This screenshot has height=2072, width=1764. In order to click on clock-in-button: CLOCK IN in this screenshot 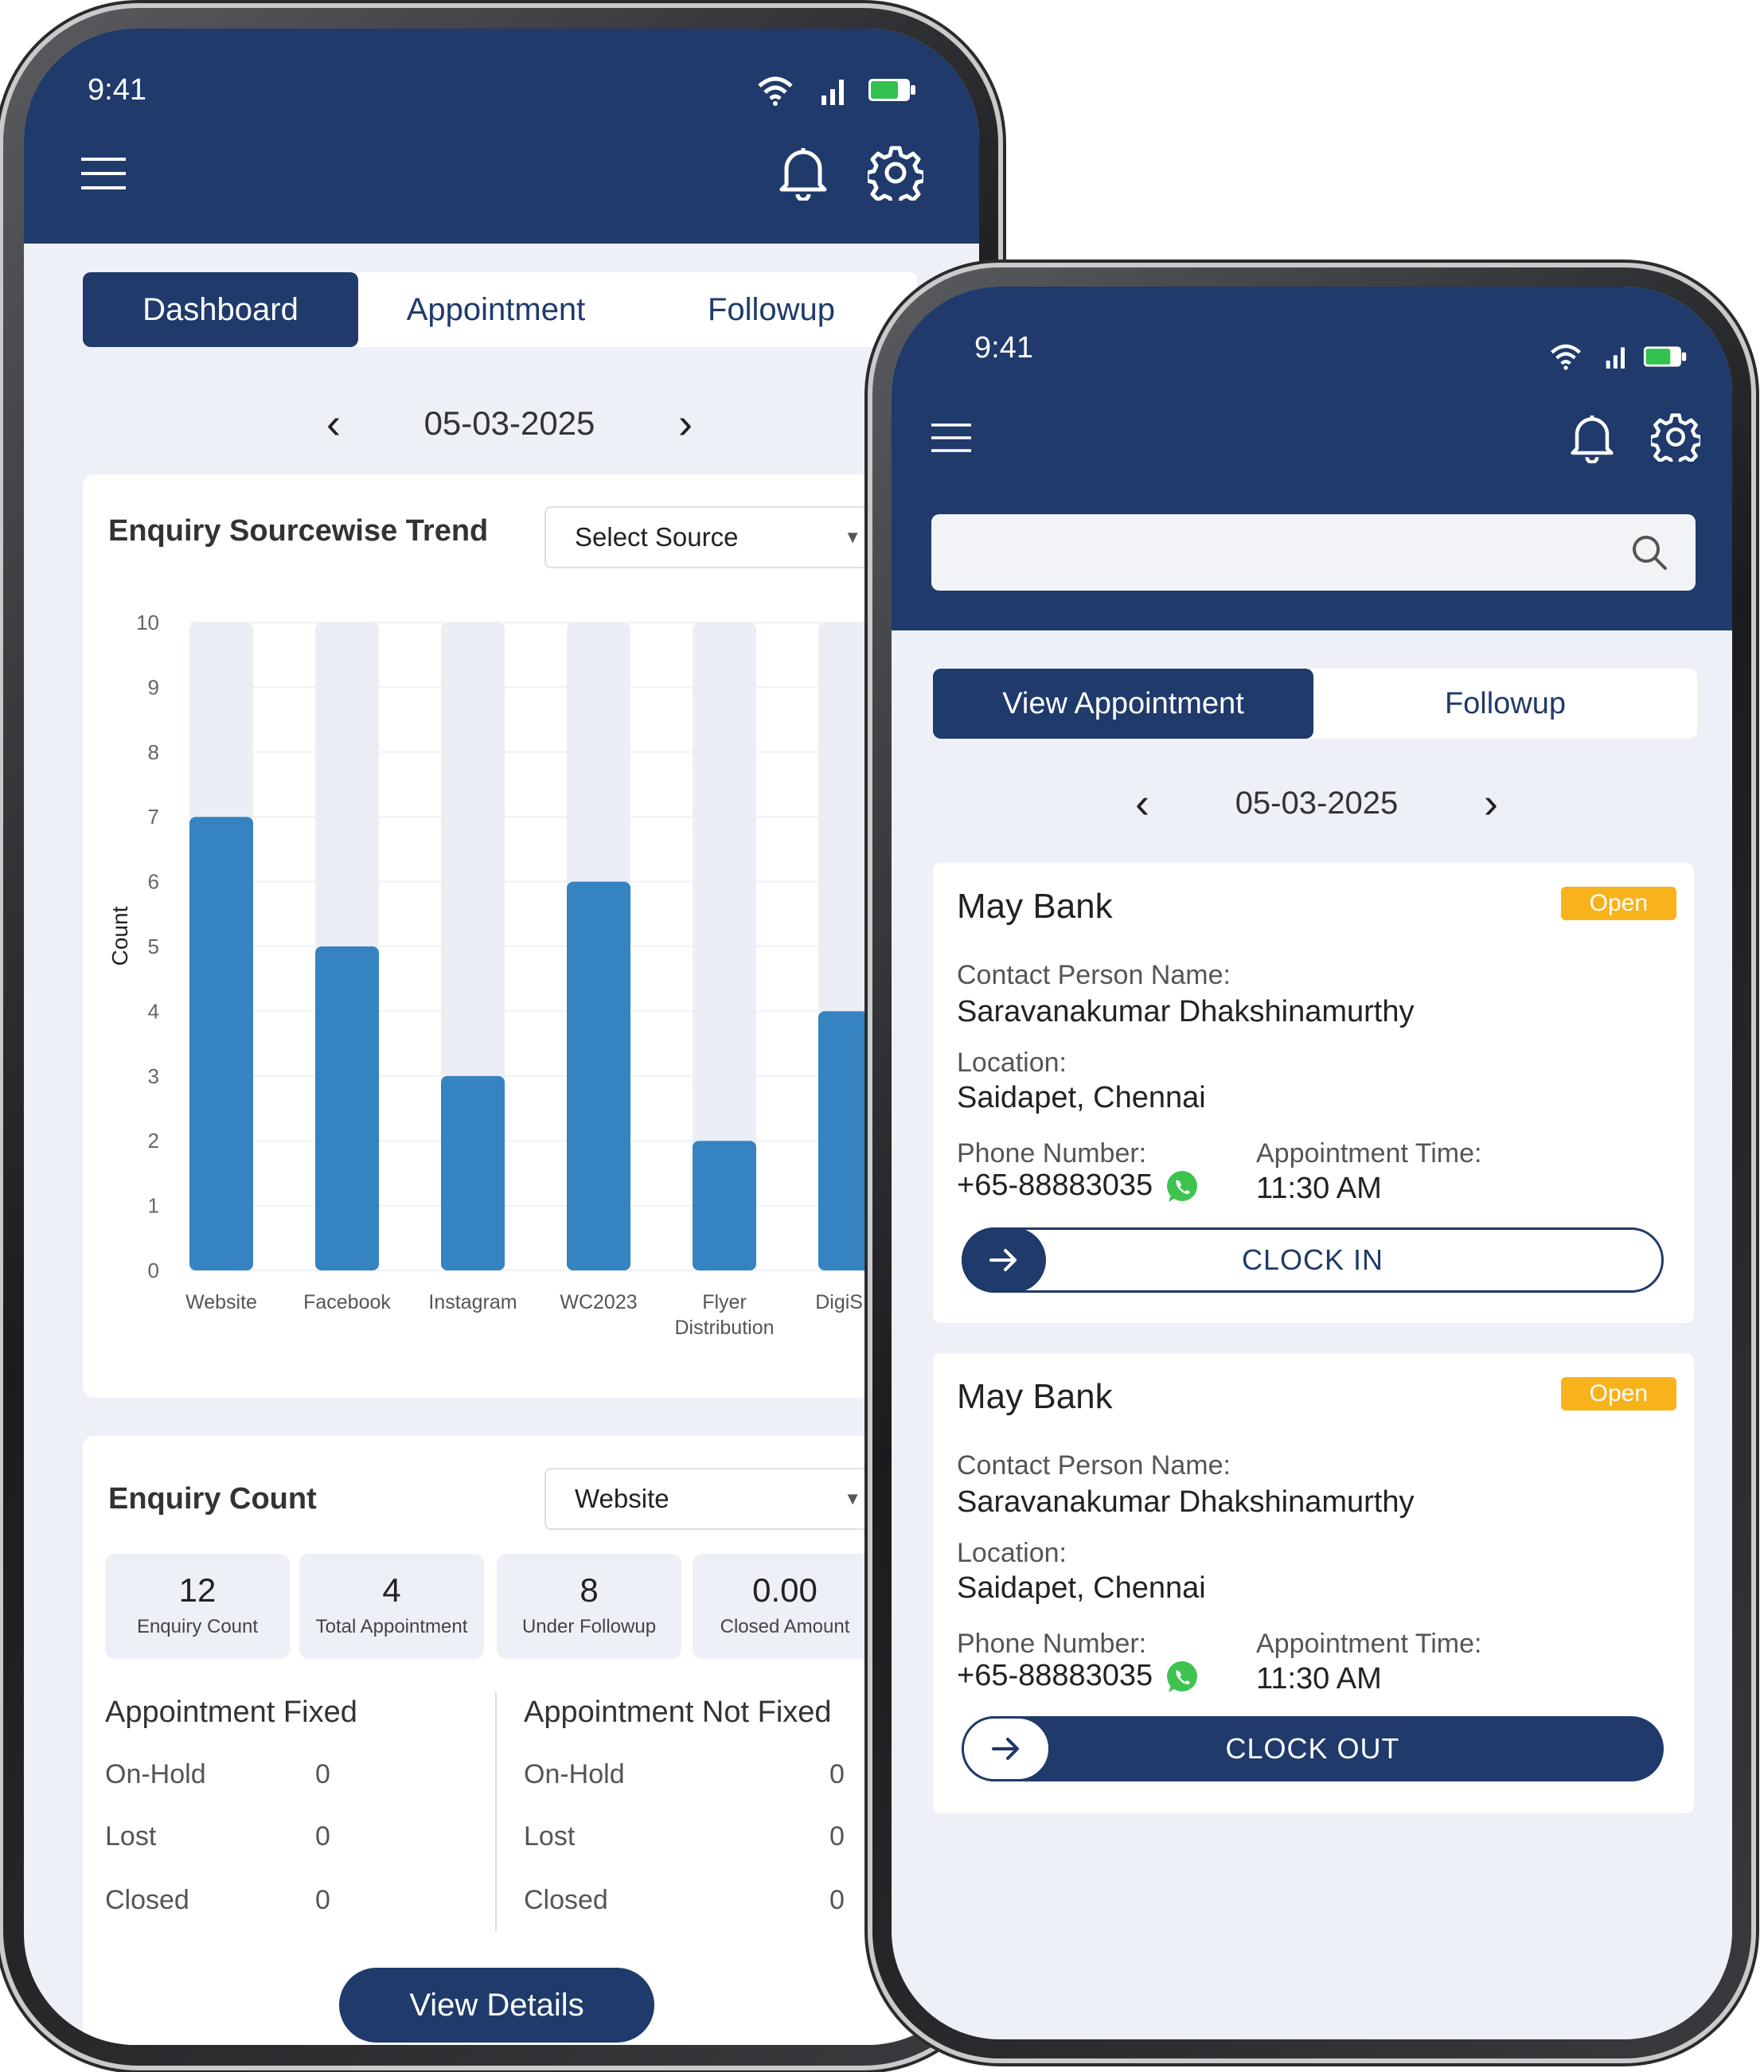, I will do `click(1313, 1260)`.